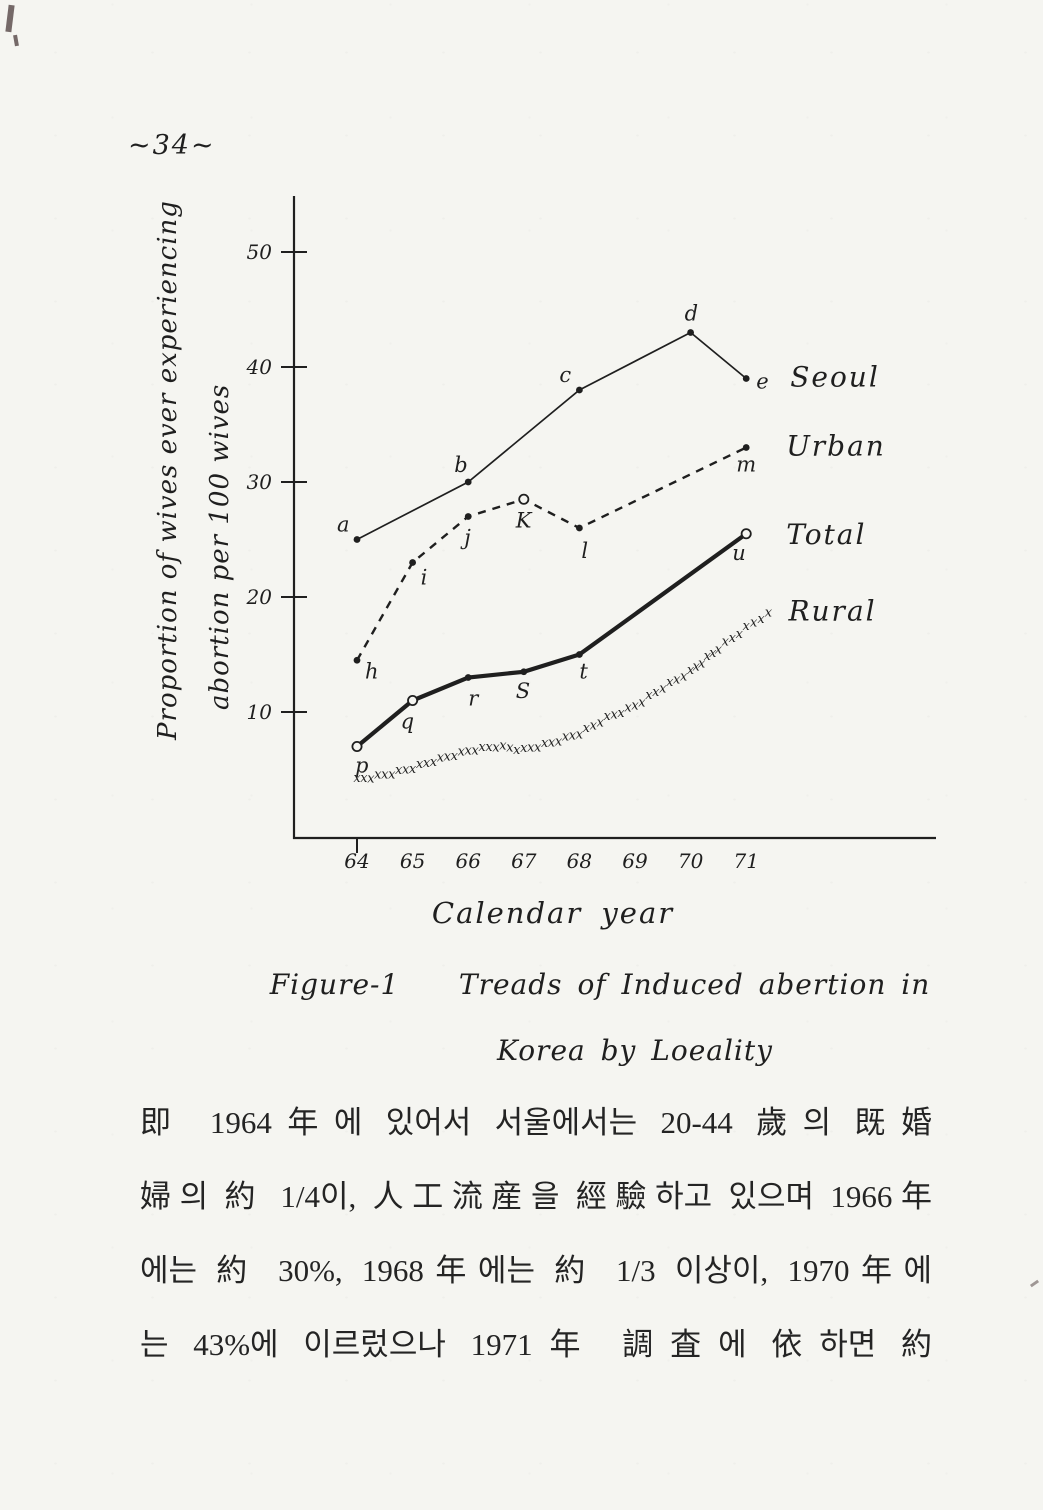 The image size is (1043, 1510). What do you see at coordinates (259, 367) in the screenshot?
I see `y-tick-label: 40` at bounding box center [259, 367].